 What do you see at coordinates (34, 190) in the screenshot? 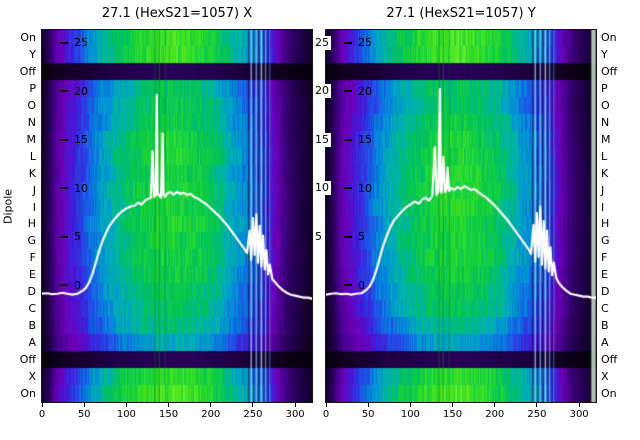
I see `dipole-row-label-left: J` at bounding box center [34, 190].